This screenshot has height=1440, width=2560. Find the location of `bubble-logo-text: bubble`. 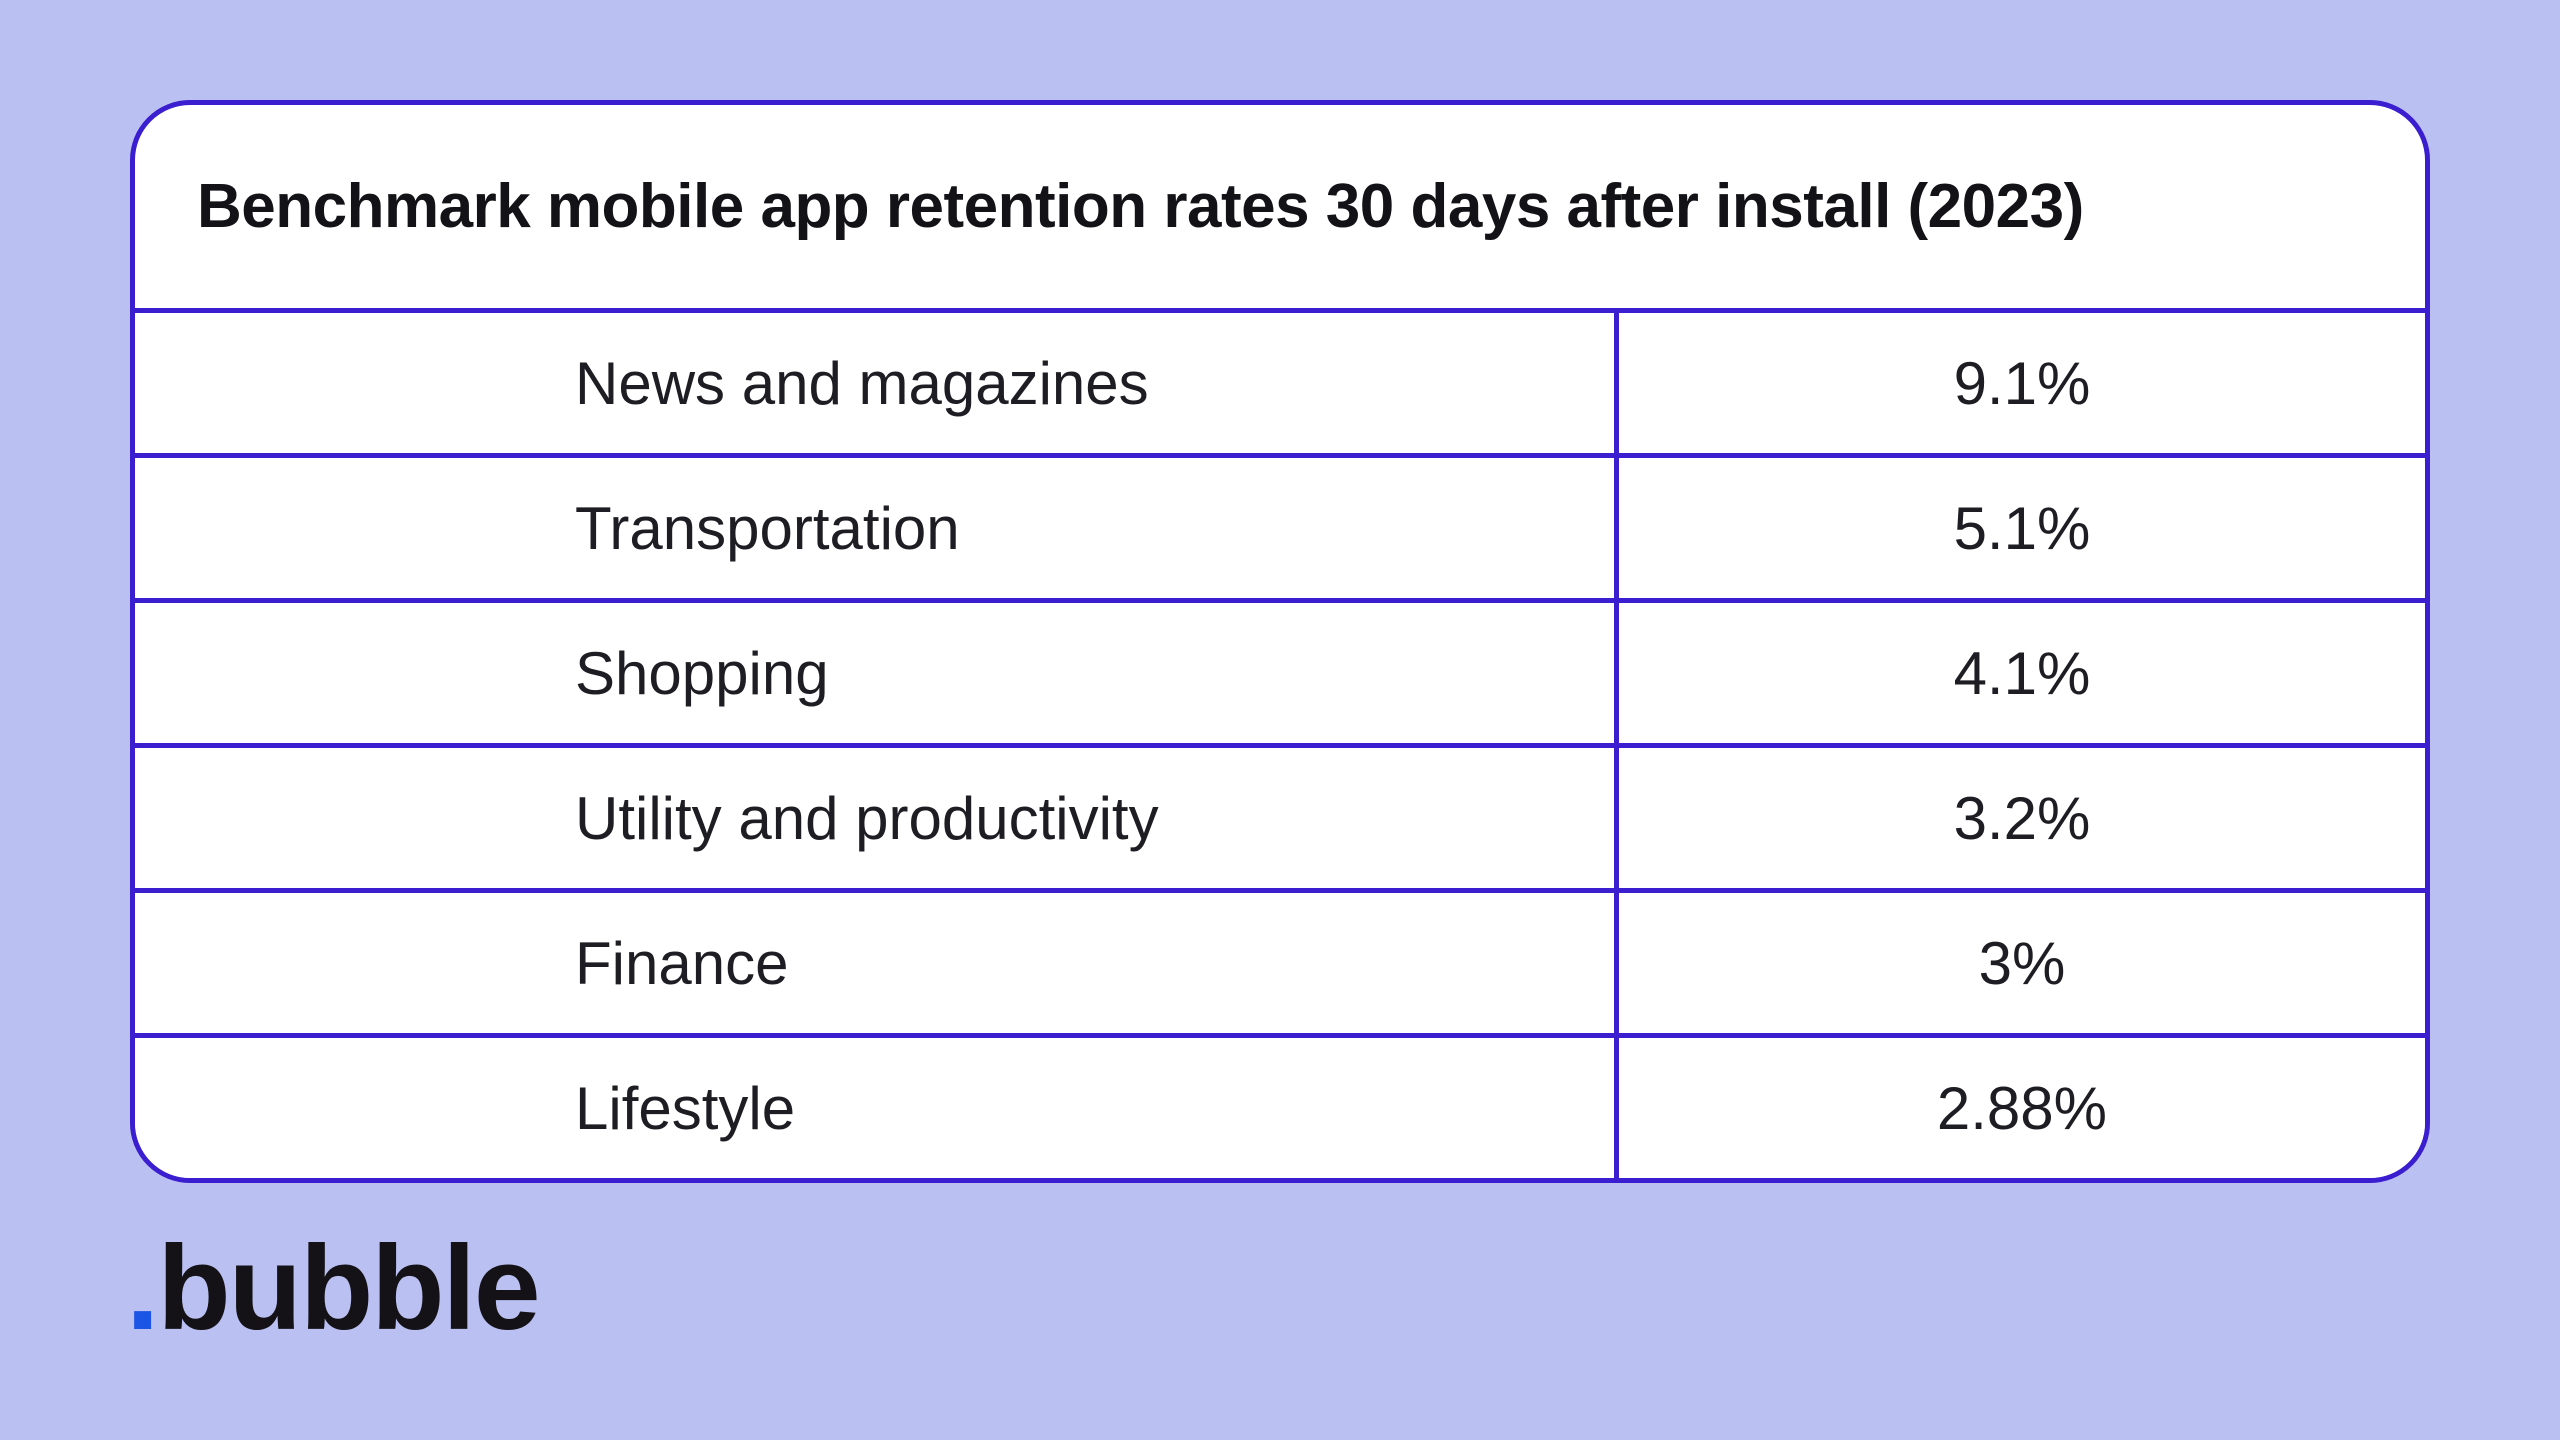

bubble-logo-text: bubble is located at coordinates (348, 1288).